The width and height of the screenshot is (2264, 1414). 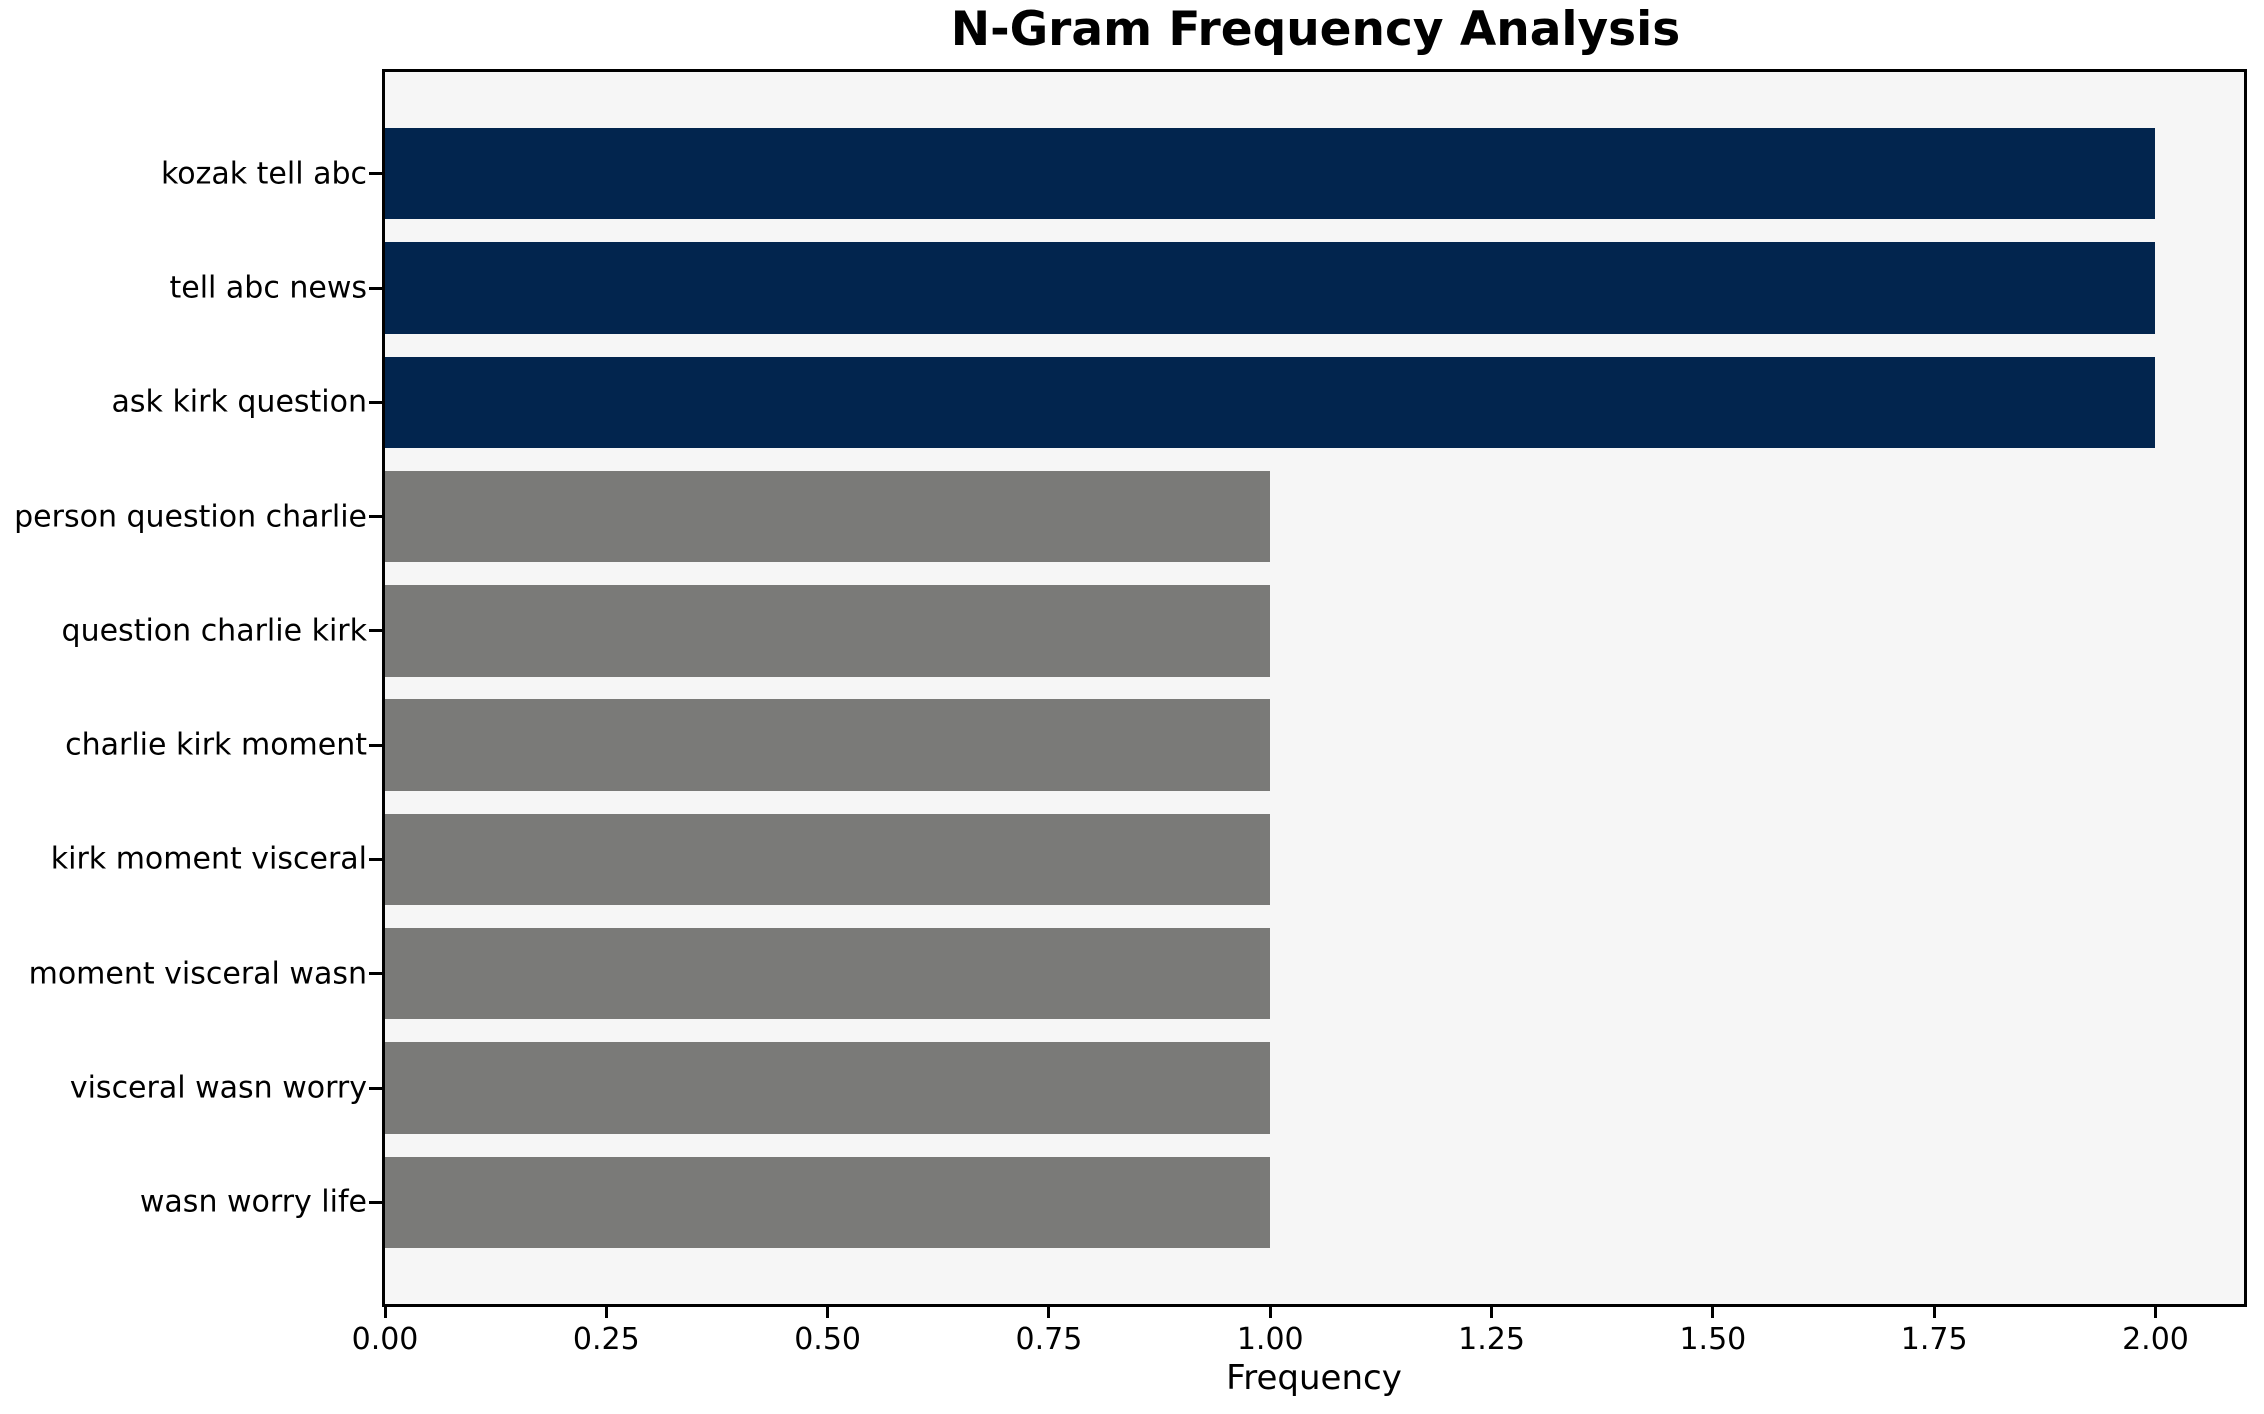 What do you see at coordinates (828, 859) in the screenshot?
I see `bar-kirk-moment-visceral` at bounding box center [828, 859].